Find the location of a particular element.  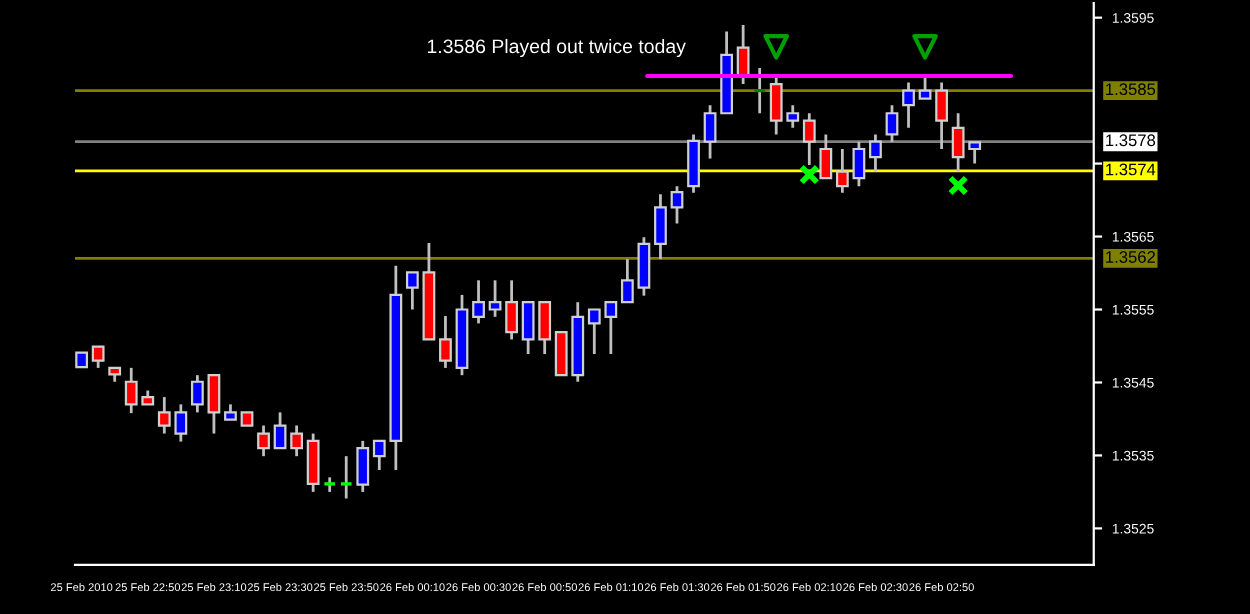

ref-line-label: 1.3585 is located at coordinates (1131, 89).